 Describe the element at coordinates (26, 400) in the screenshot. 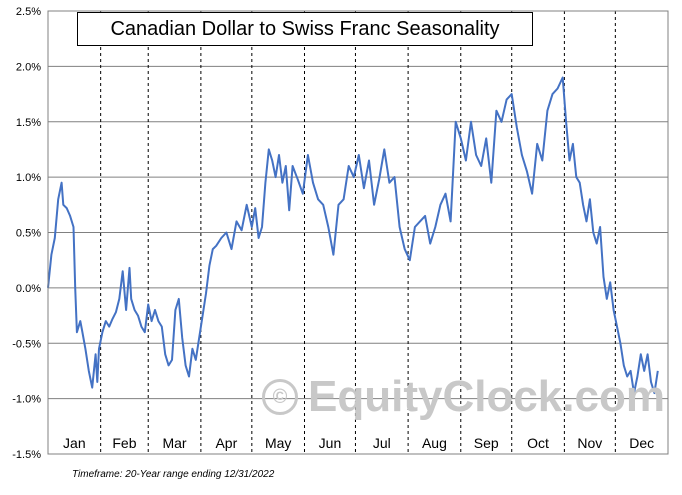

I see `y-tick-label: -1.0%` at that location.